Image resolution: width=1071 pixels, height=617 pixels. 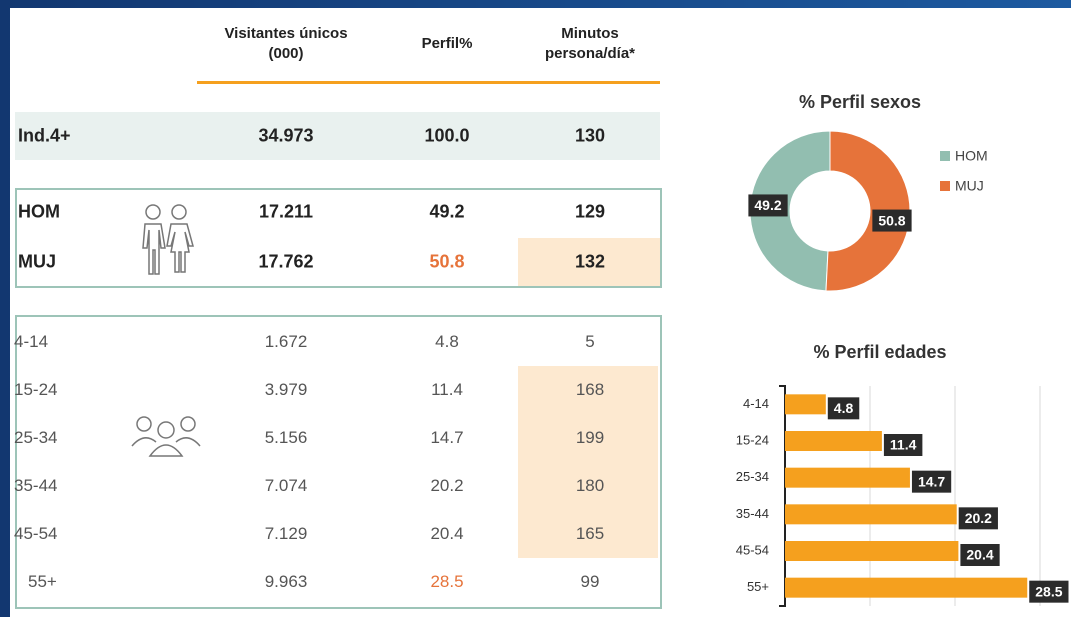 I want to click on group-icon, so click(x=166, y=436).